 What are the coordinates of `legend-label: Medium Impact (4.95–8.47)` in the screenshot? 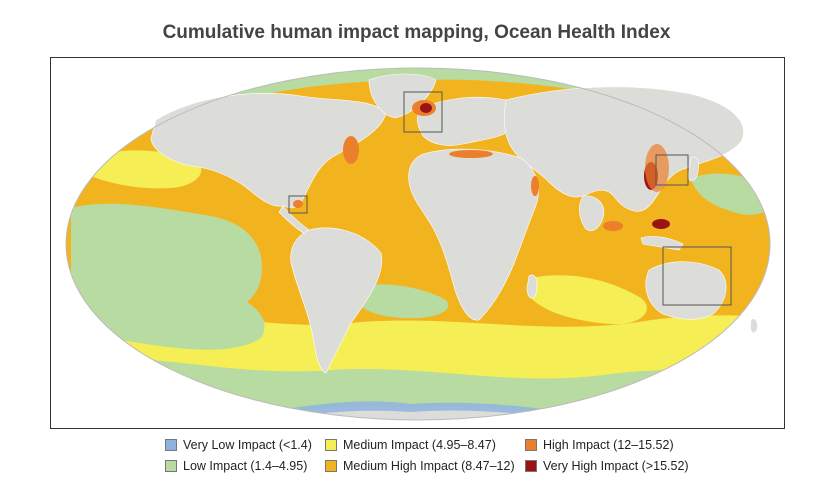 It's located at (419, 445).